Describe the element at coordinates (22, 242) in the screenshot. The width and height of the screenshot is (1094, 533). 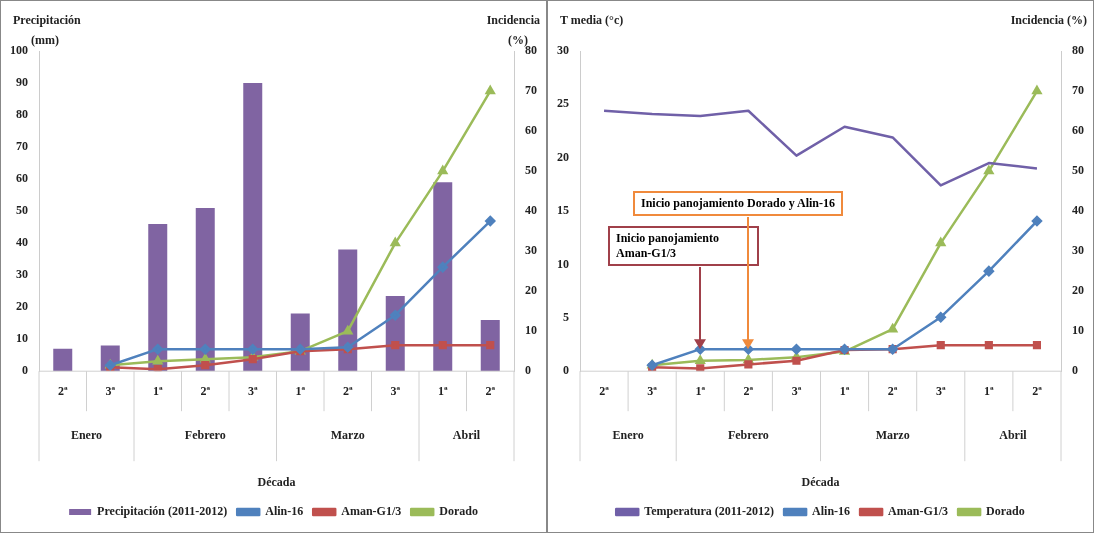
I see `y-tick-label: 40` at that location.